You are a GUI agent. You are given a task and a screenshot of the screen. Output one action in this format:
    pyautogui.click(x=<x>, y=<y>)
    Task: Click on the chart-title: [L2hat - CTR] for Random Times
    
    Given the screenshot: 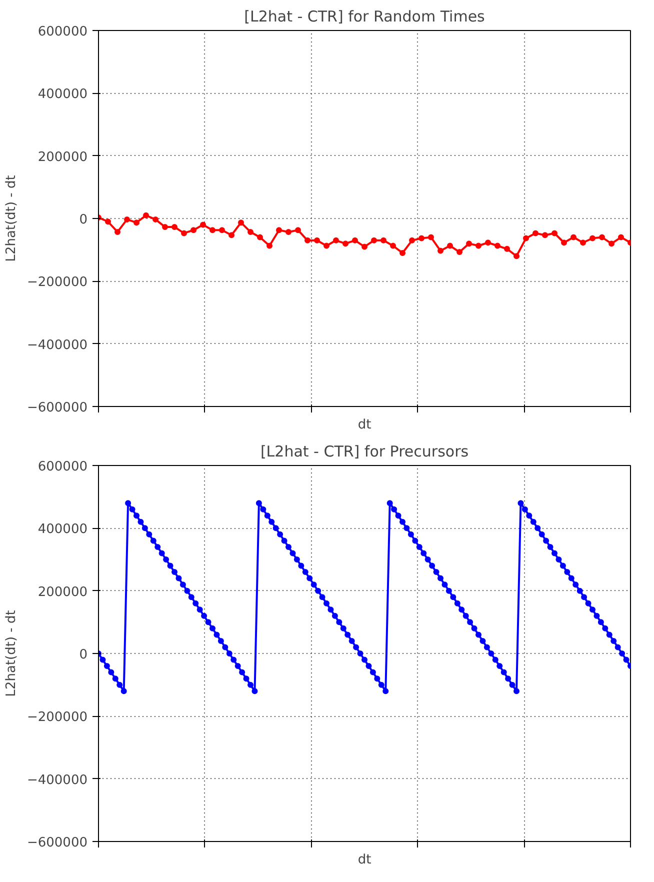 What is the action you would take?
    pyautogui.click(x=365, y=17)
    